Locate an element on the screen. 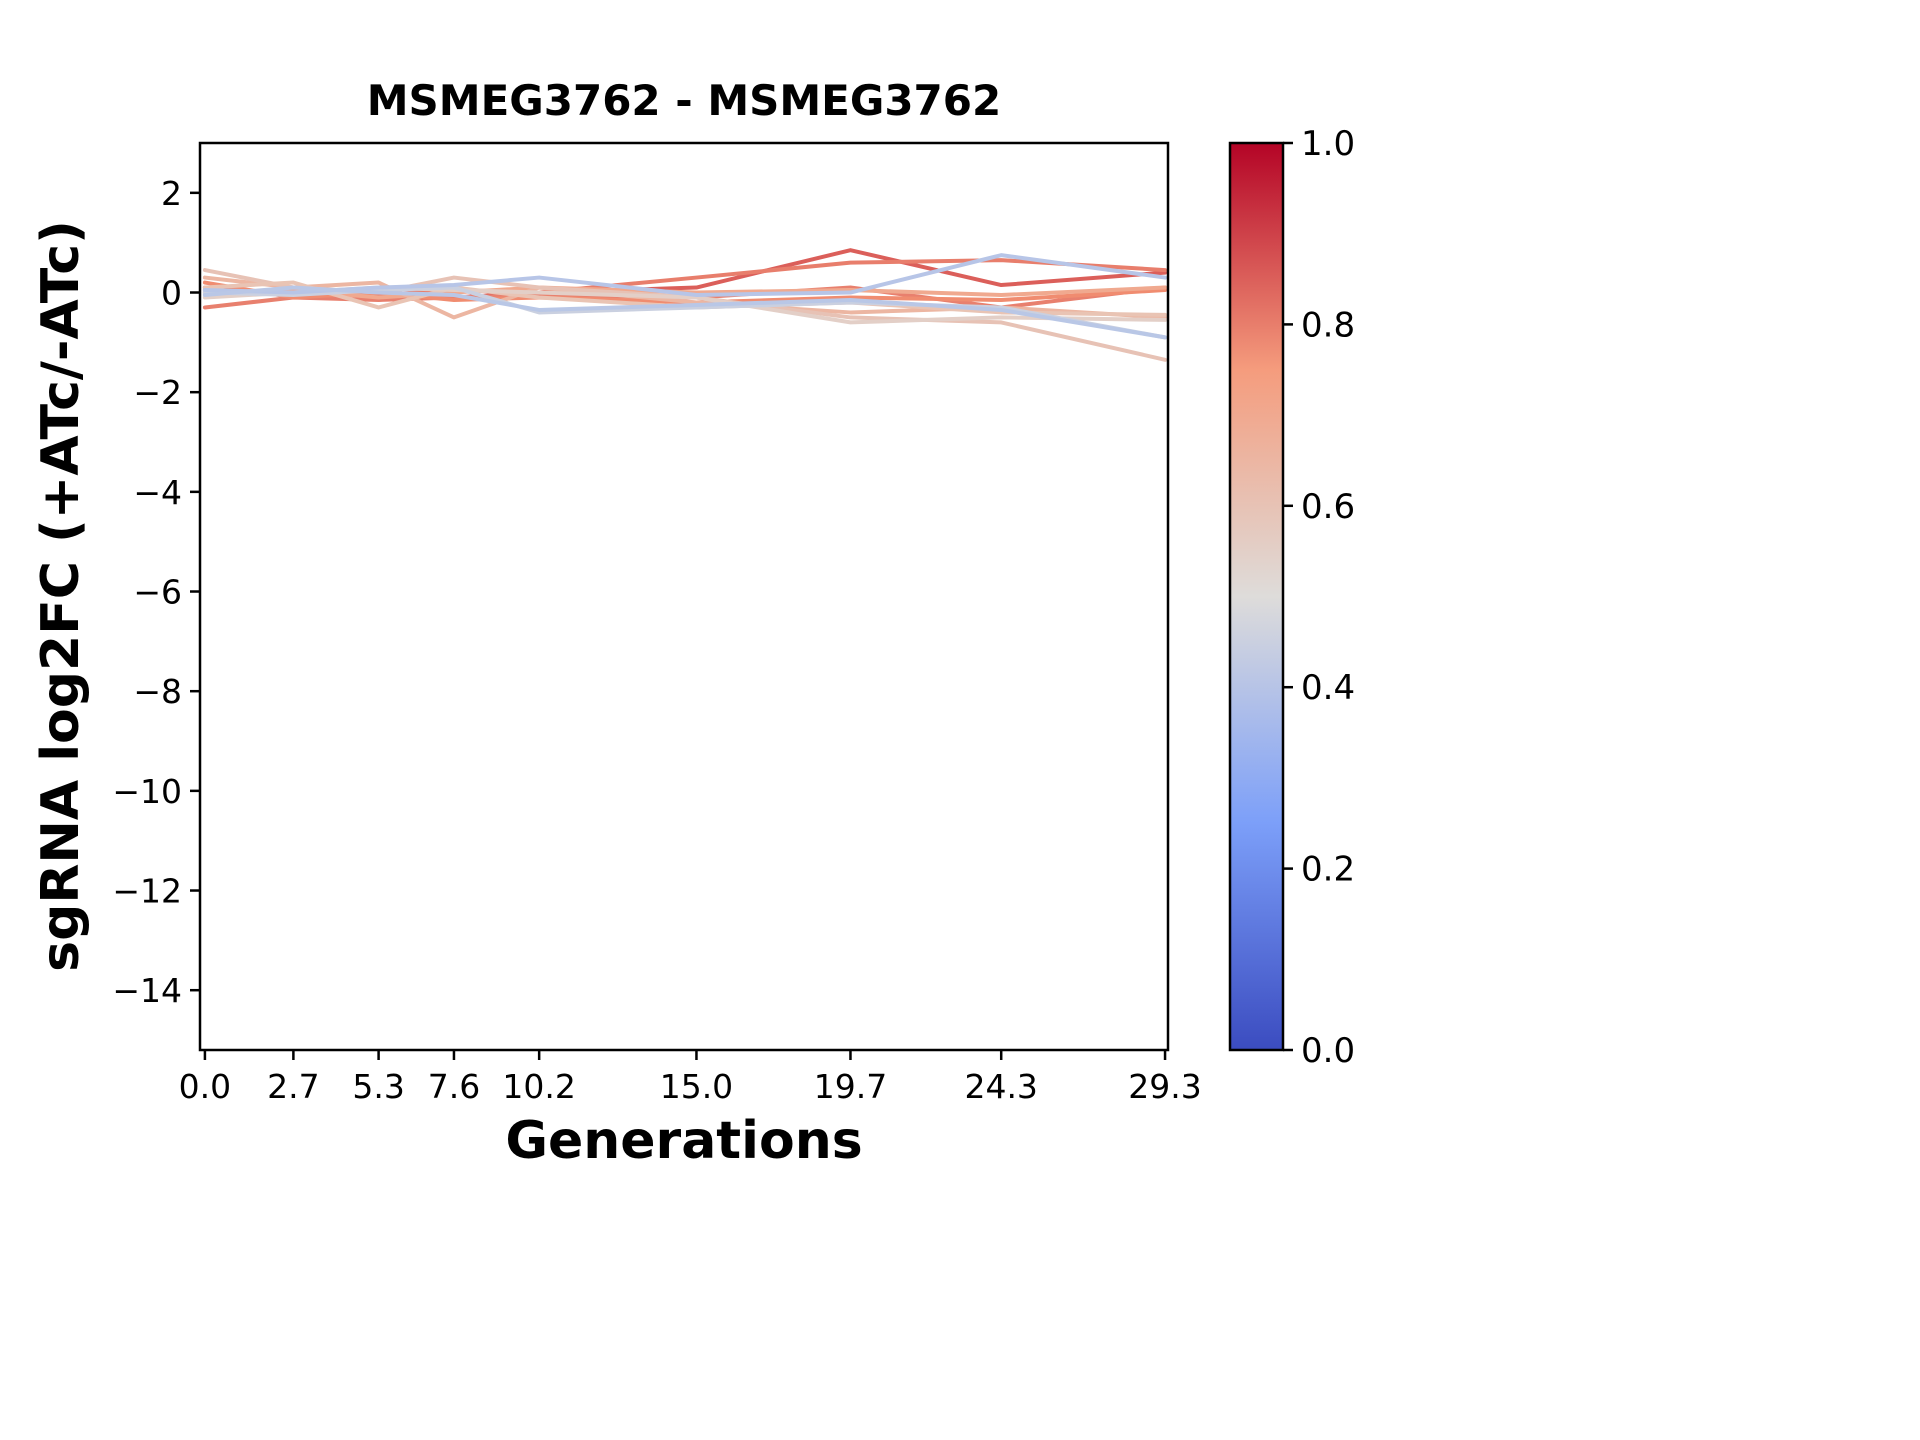 This screenshot has height=1440, width=1920. colorbar-tick-label: 0.8 is located at coordinates (1328, 325).